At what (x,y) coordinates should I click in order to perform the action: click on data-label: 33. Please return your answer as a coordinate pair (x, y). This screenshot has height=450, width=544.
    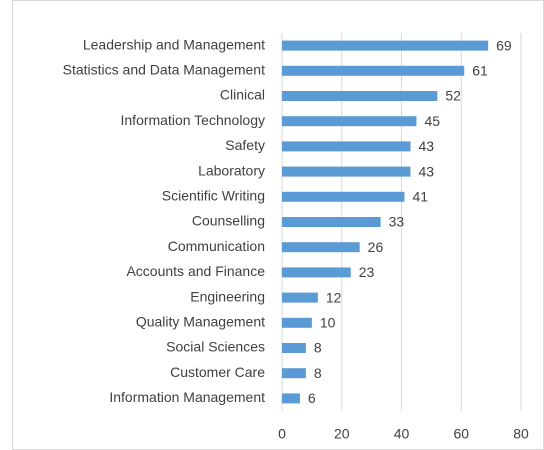
    Looking at the image, I should click on (397, 222).